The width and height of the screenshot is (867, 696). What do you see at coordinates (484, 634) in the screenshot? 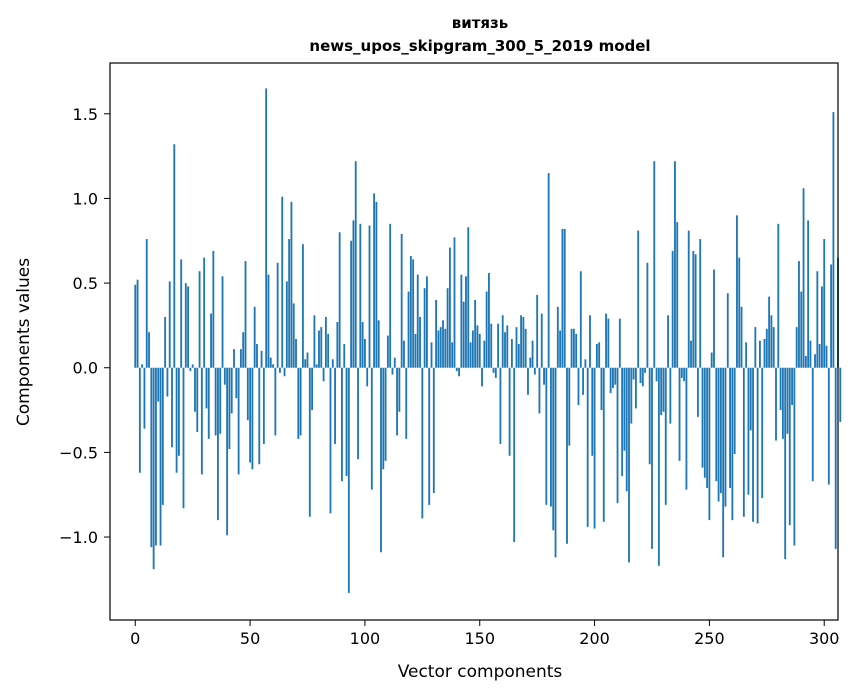
I see `x-axis-ticks: 0 50 100 150 200 250 300` at bounding box center [484, 634].